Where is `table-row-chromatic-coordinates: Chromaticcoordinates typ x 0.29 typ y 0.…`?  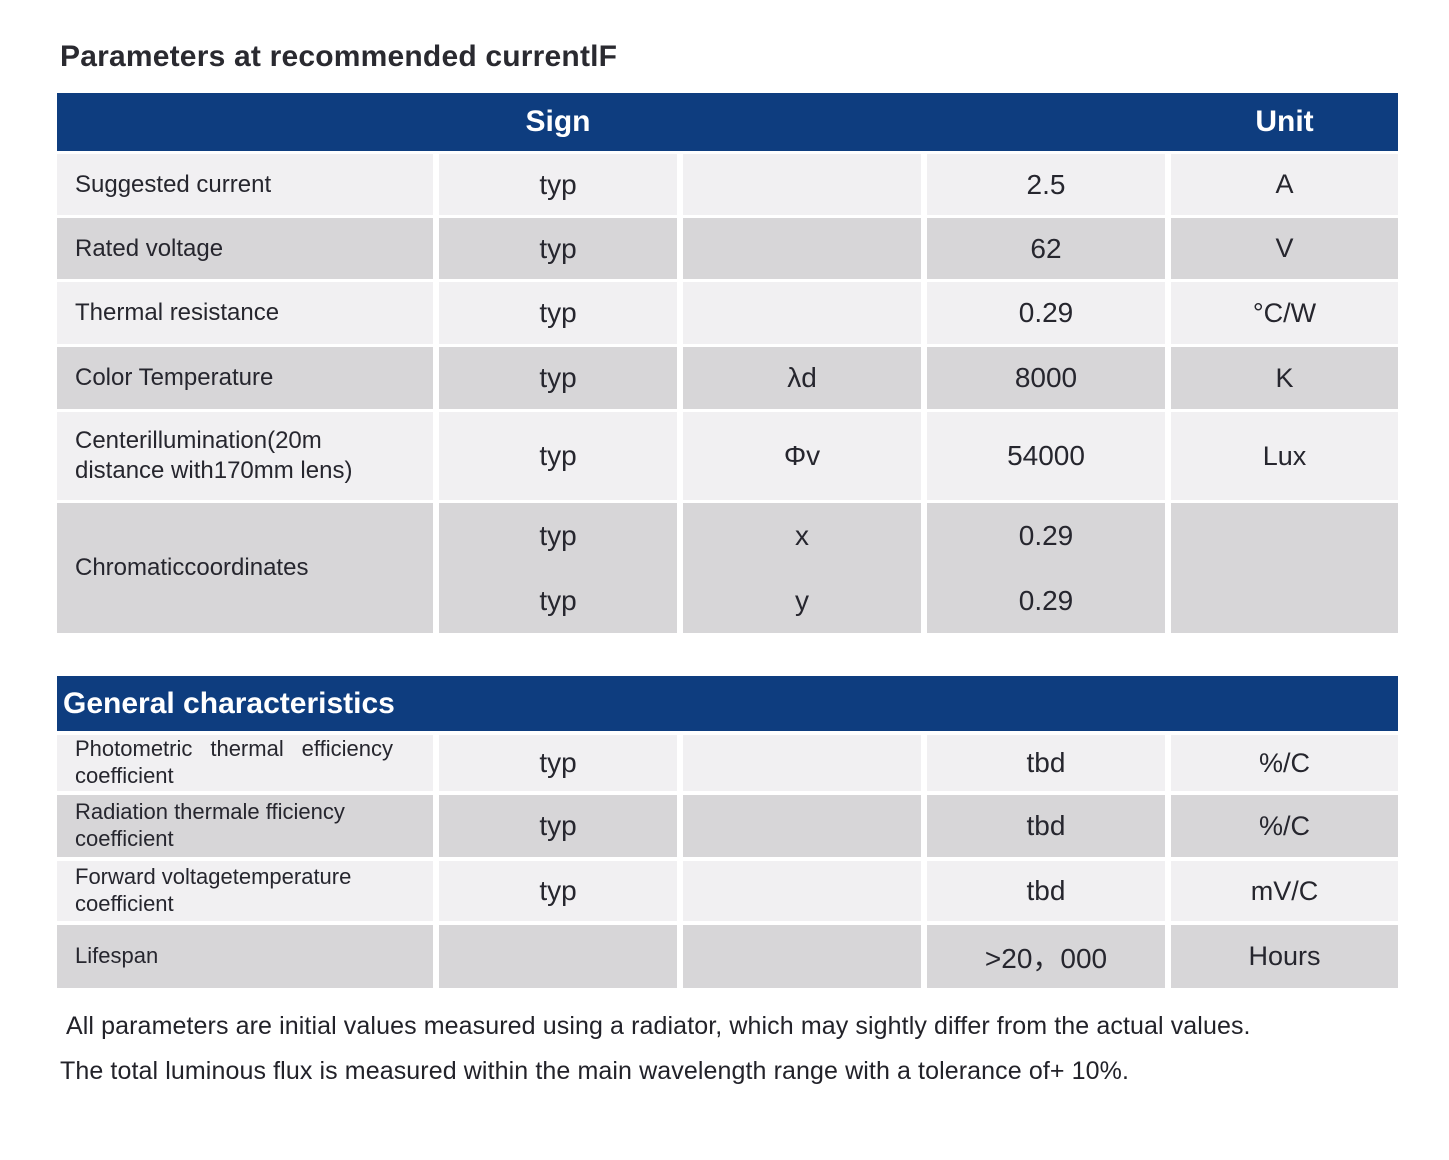
table-row-chromatic-coordinates: Chromaticcoordinates typ x 0.29 typ y 0.… is located at coordinates (727, 568).